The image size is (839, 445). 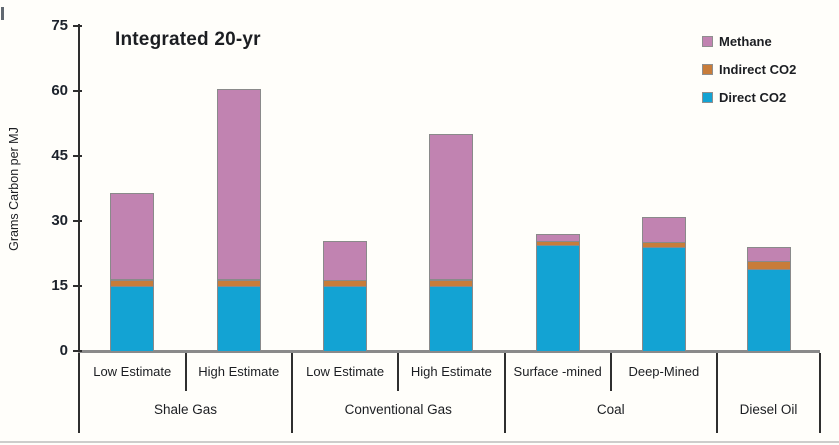 What do you see at coordinates (59, 285) in the screenshot?
I see `y-tick-label: 15` at bounding box center [59, 285].